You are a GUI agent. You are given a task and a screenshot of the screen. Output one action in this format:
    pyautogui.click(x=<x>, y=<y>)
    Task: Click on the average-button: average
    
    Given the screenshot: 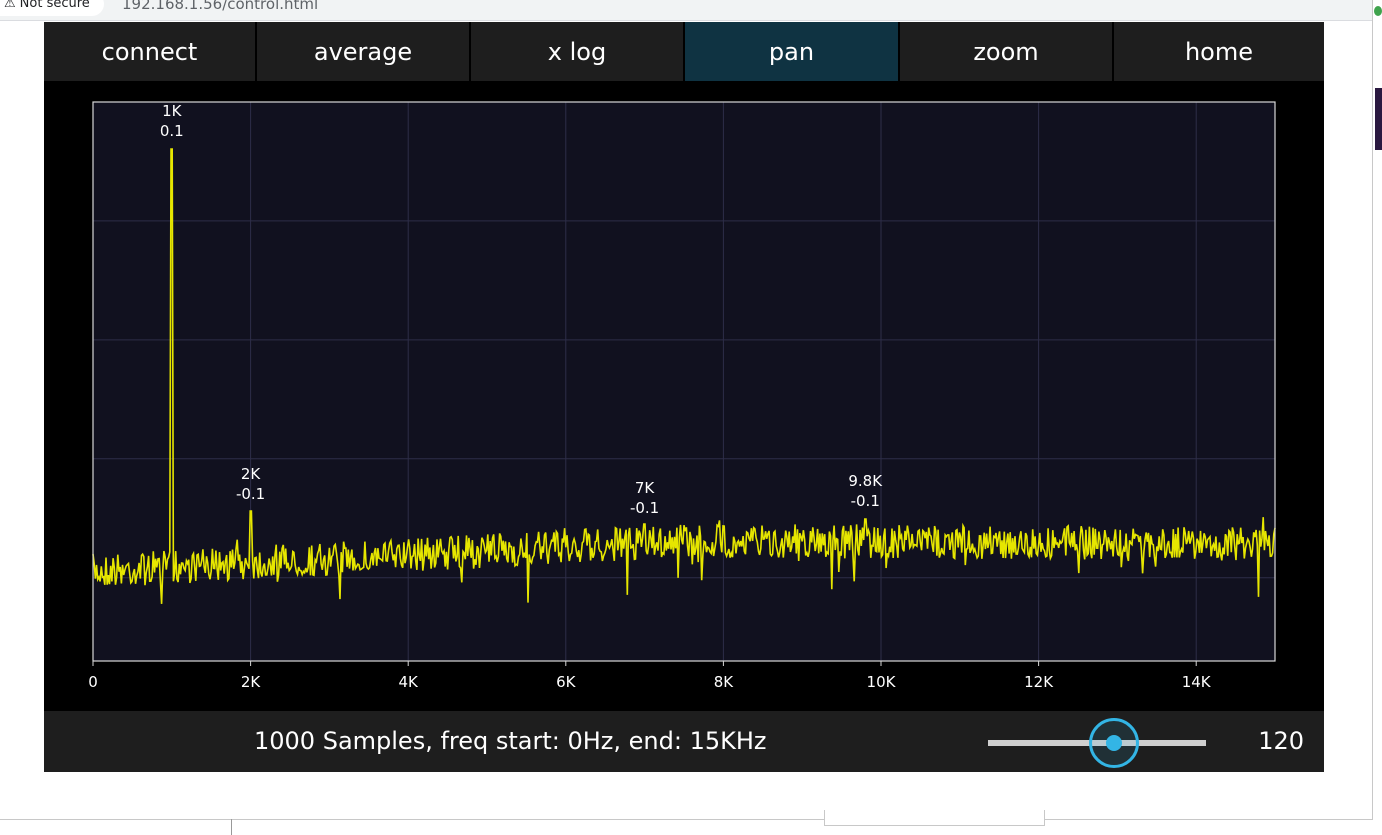 What is the action you would take?
    pyautogui.click(x=364, y=51)
    